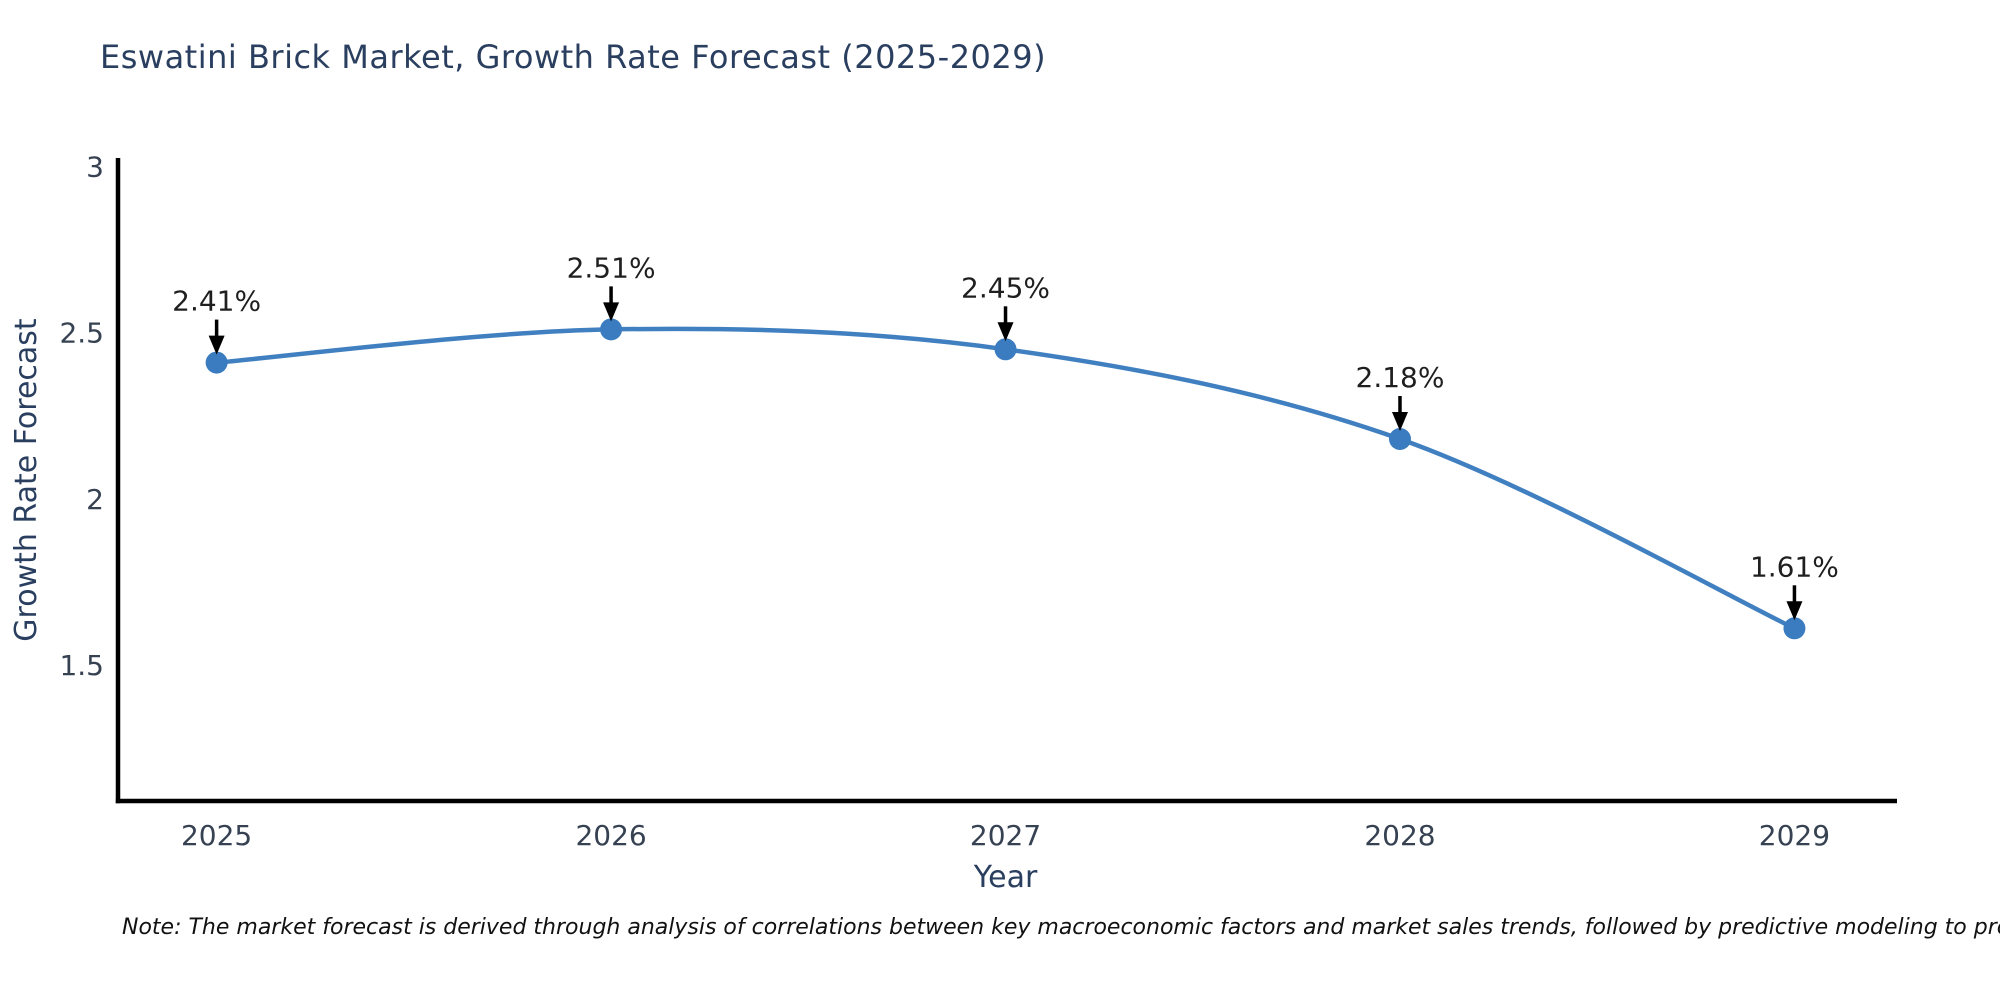 The image size is (2000, 1000). What do you see at coordinates (1005, 835) in the screenshot?
I see `x-tick-label: 2027` at bounding box center [1005, 835].